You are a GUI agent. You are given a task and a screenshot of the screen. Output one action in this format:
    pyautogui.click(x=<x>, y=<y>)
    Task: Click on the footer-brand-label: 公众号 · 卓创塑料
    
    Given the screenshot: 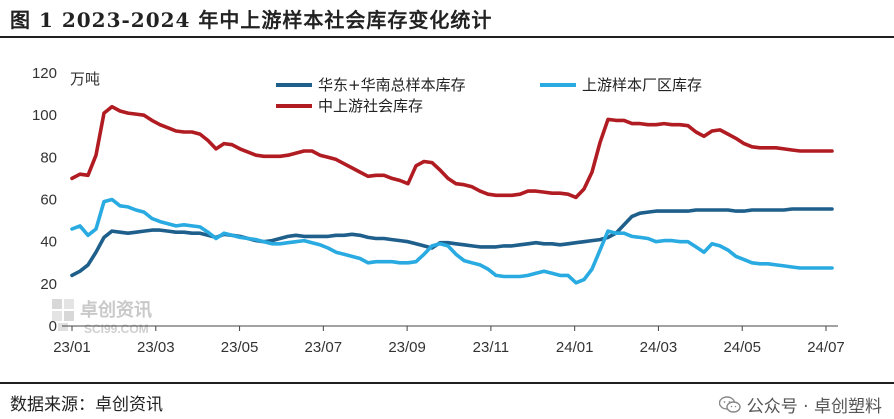 What is the action you would take?
    pyautogui.click(x=814, y=407)
    